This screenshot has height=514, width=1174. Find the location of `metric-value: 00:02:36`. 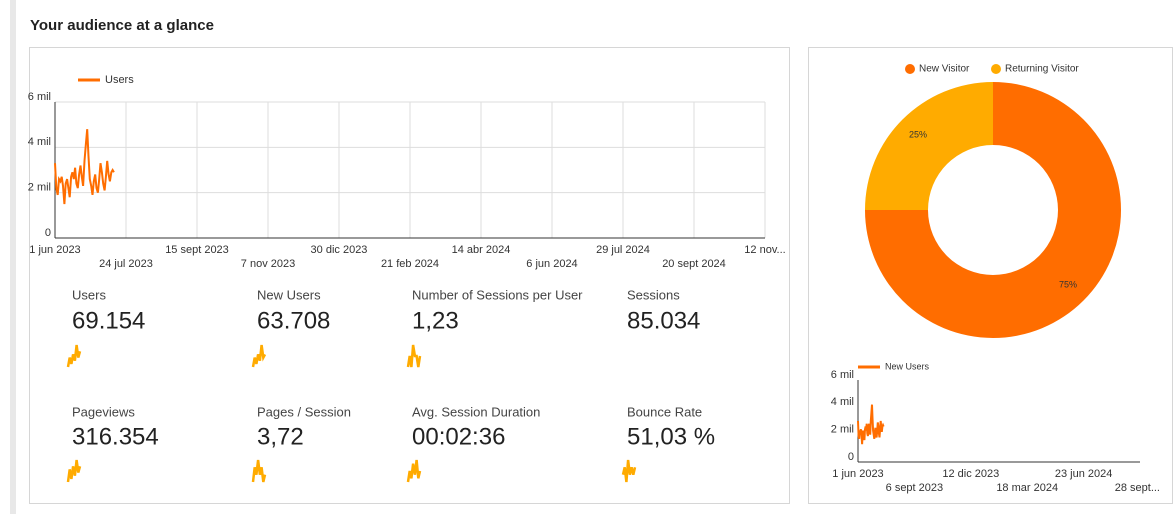

metric-value: 00:02:36 is located at coordinates (458, 436).